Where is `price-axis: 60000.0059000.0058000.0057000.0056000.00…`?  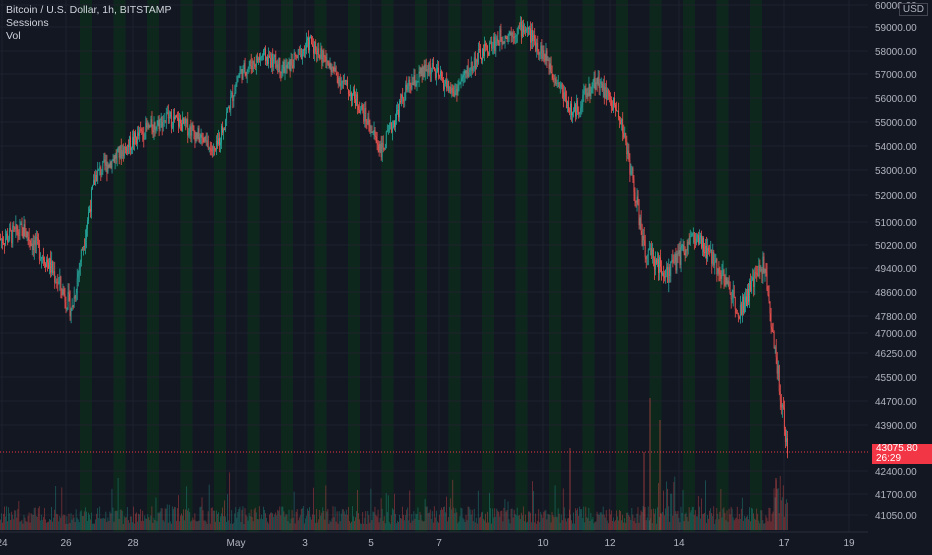
price-axis: 60000.0059000.0058000.0057000.0056000.00… is located at coordinates (896, 261).